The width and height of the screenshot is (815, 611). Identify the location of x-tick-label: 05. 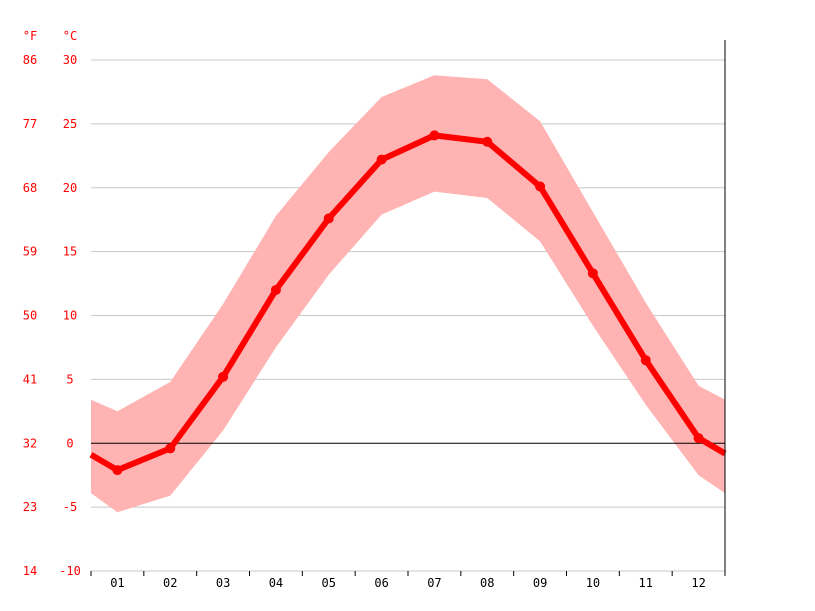
(329, 583).